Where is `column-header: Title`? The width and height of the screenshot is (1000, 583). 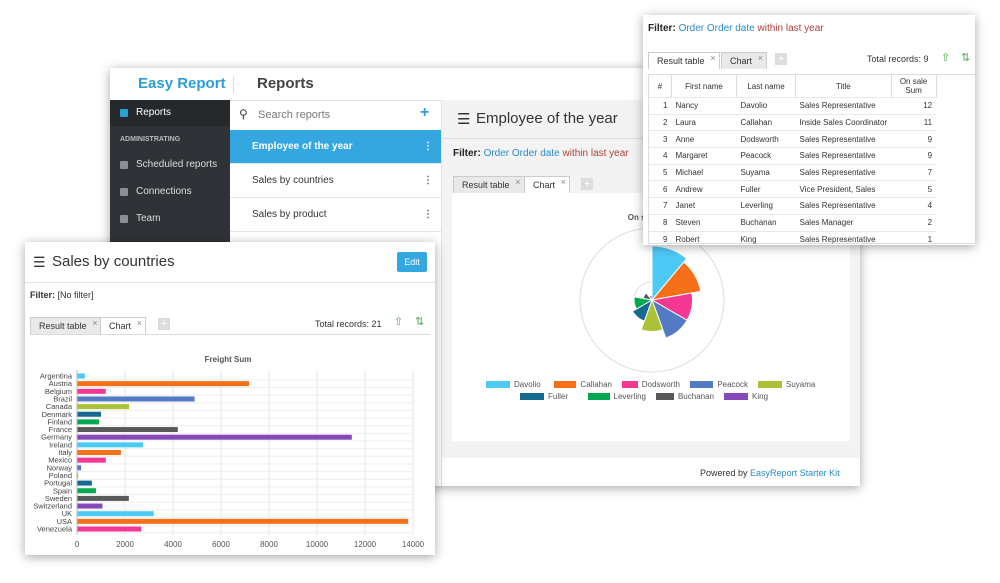 column-header: Title is located at coordinates (843, 86).